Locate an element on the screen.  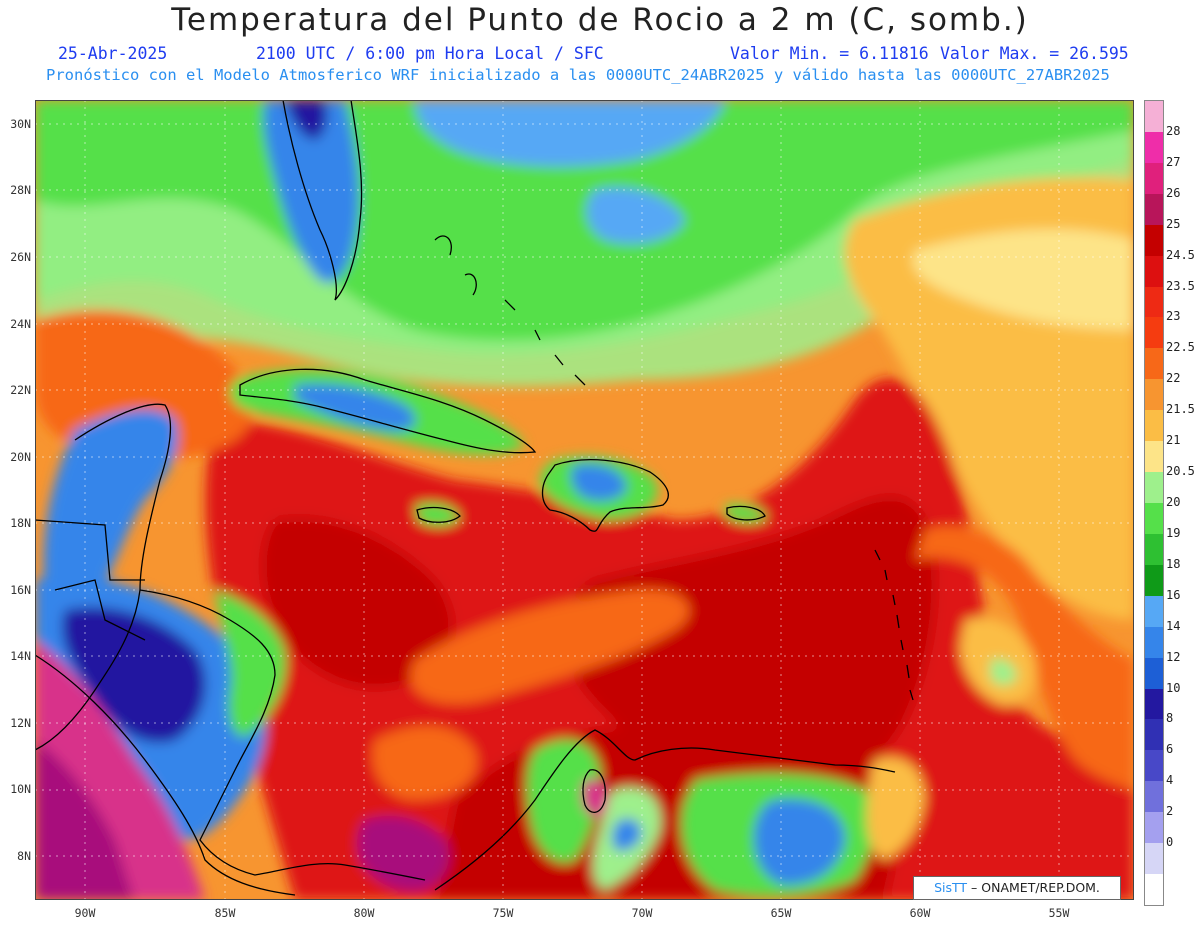
florida-coast is located at coordinates (322, 200).